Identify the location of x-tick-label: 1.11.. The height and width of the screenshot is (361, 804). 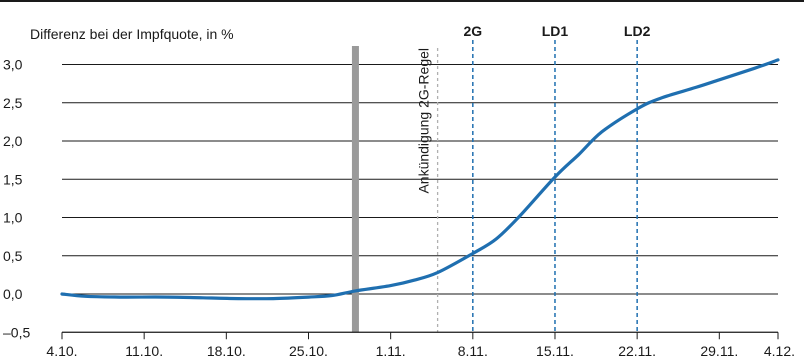
(391, 351).